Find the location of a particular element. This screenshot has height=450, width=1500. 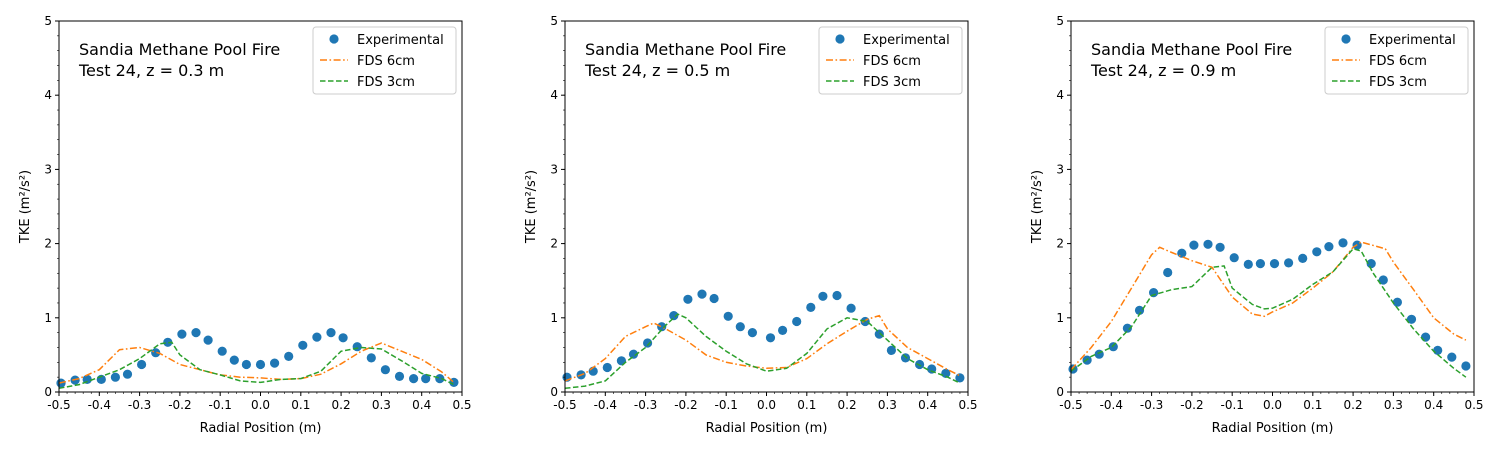

series-fds-3cm is located at coordinates (762, 351).